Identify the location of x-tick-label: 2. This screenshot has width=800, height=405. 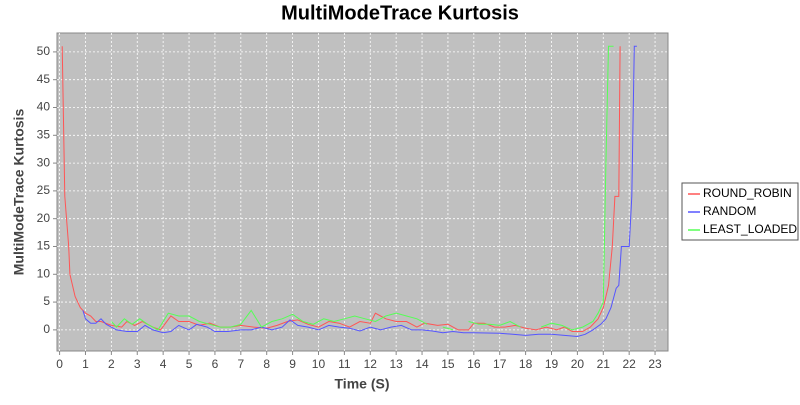
(111, 364).